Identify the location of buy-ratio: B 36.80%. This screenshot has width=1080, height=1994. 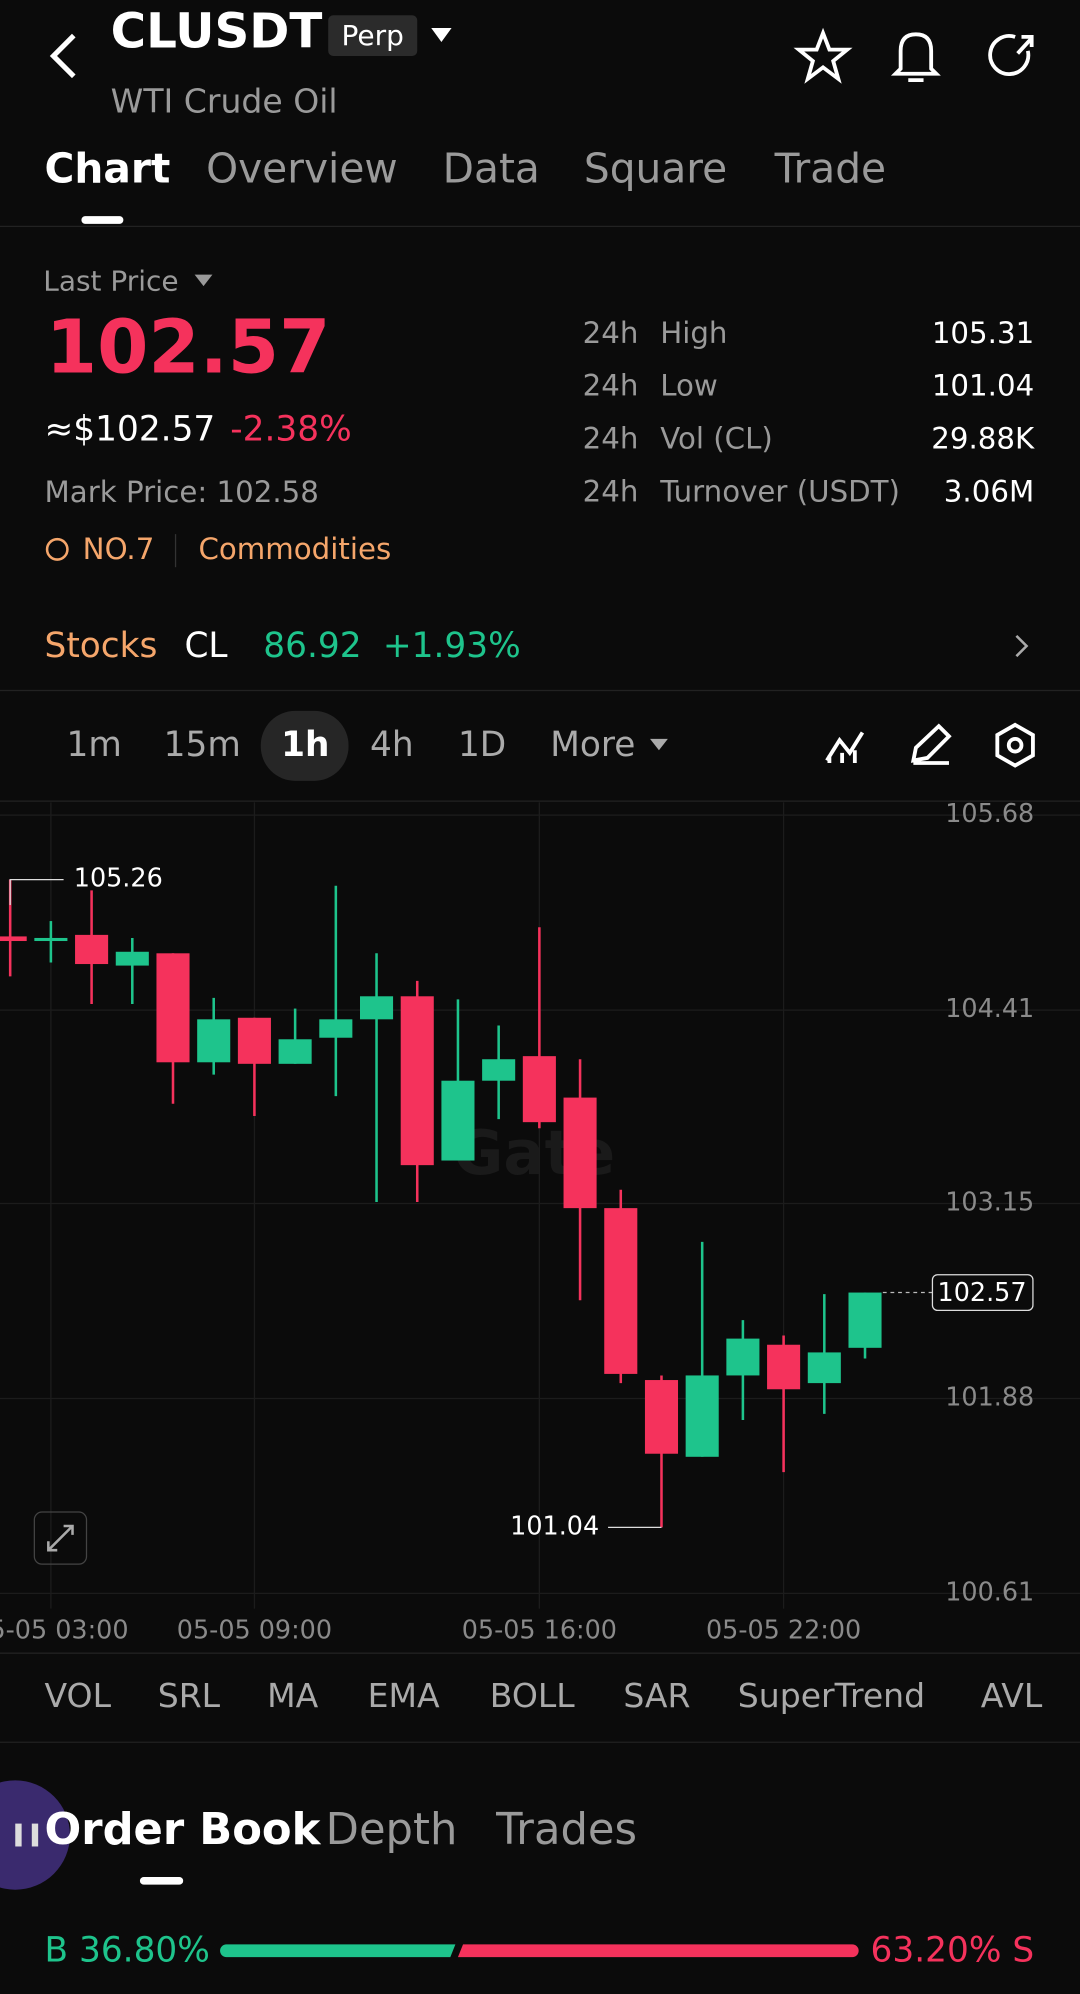
(127, 1951).